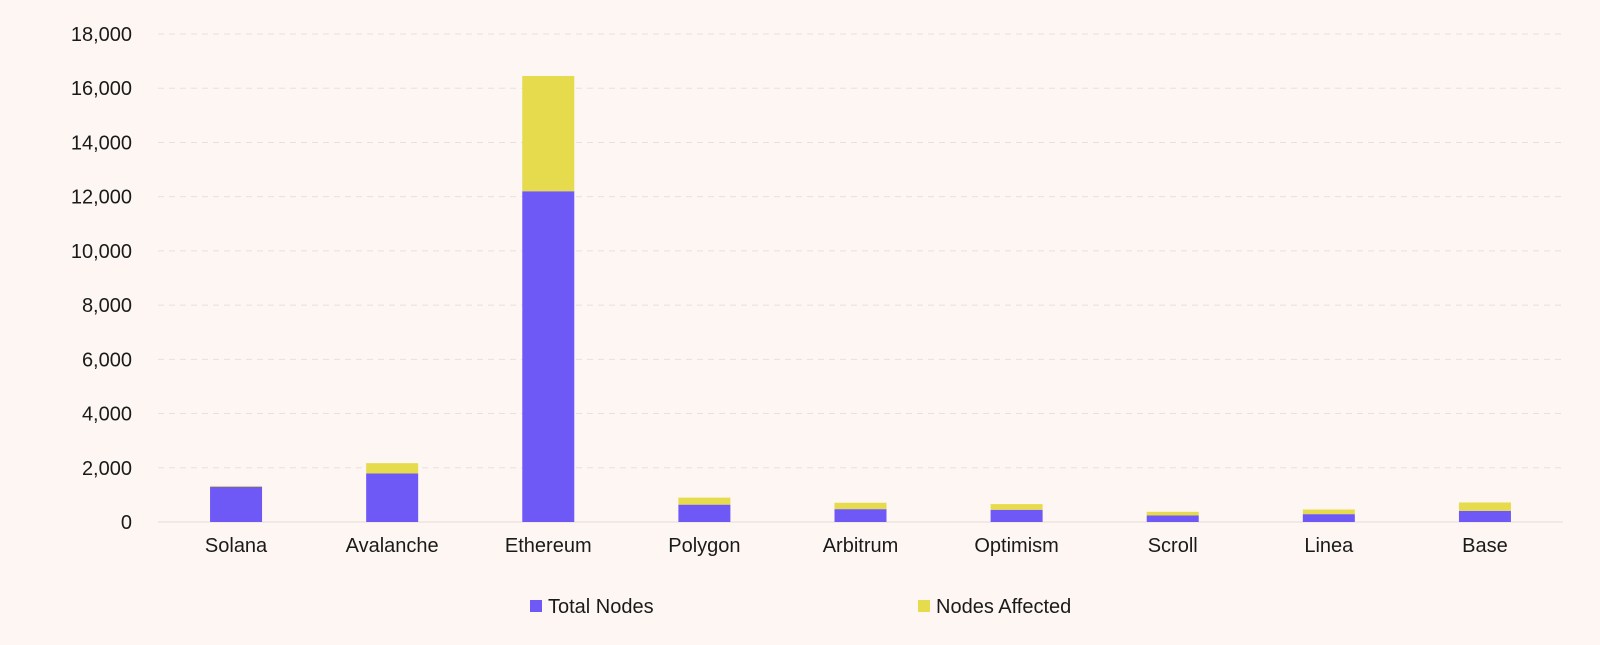  Describe the element at coordinates (107, 360) in the screenshot. I see `y-tick-label: 6,000` at that location.